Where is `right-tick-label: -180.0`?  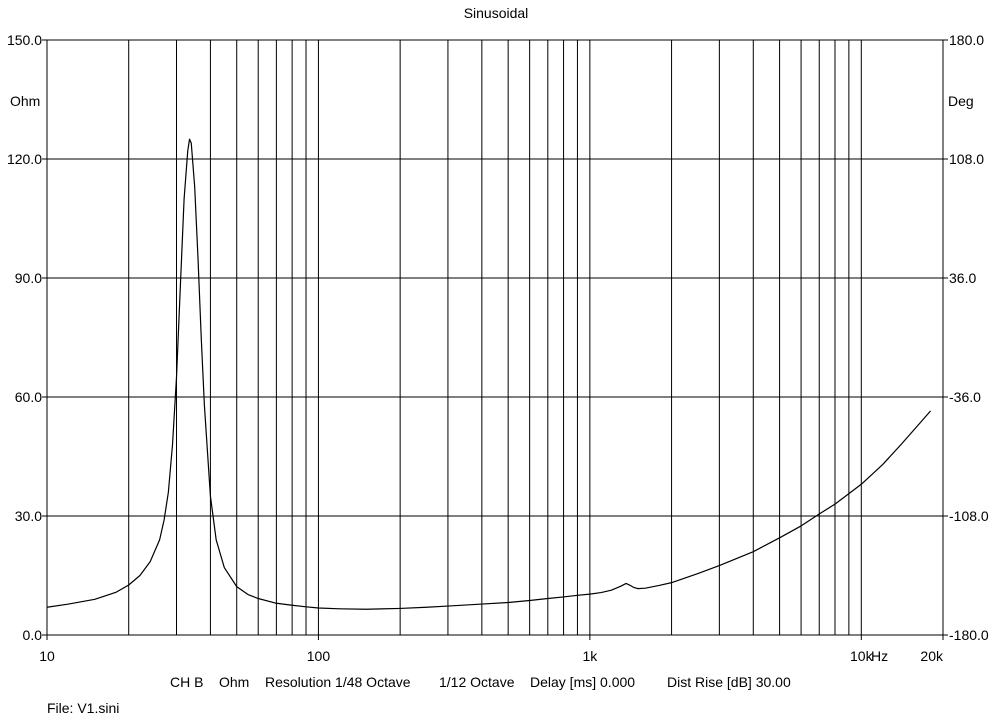 right-tick-label: -180.0 is located at coordinates (969, 635).